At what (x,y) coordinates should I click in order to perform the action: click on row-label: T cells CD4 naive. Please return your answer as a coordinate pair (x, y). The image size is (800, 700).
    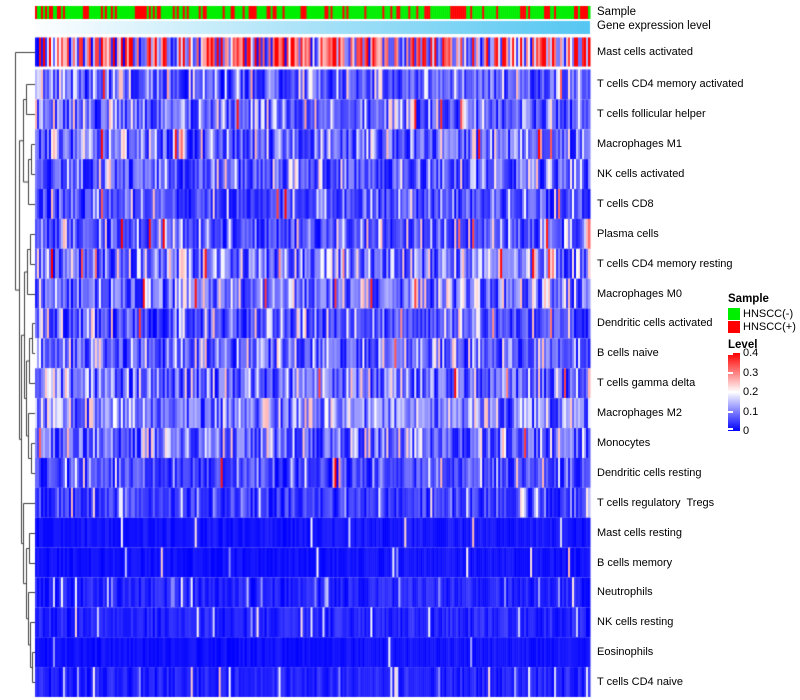
    Looking at the image, I should click on (640, 682).